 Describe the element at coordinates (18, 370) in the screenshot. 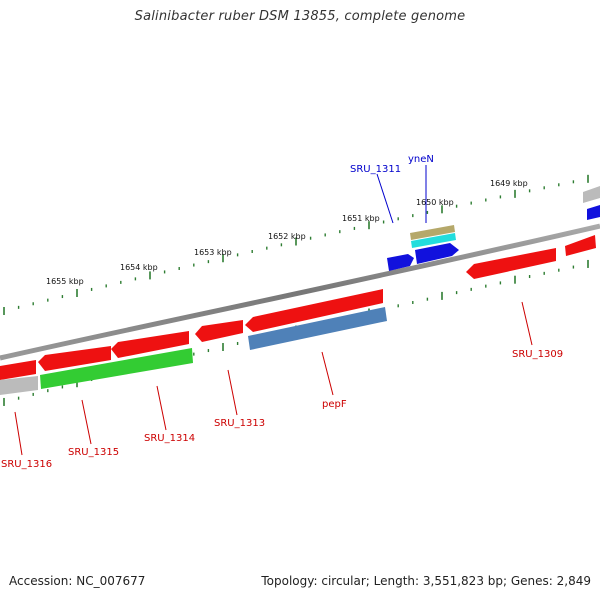

I see `gene-feature-SRU_1316-red` at that location.